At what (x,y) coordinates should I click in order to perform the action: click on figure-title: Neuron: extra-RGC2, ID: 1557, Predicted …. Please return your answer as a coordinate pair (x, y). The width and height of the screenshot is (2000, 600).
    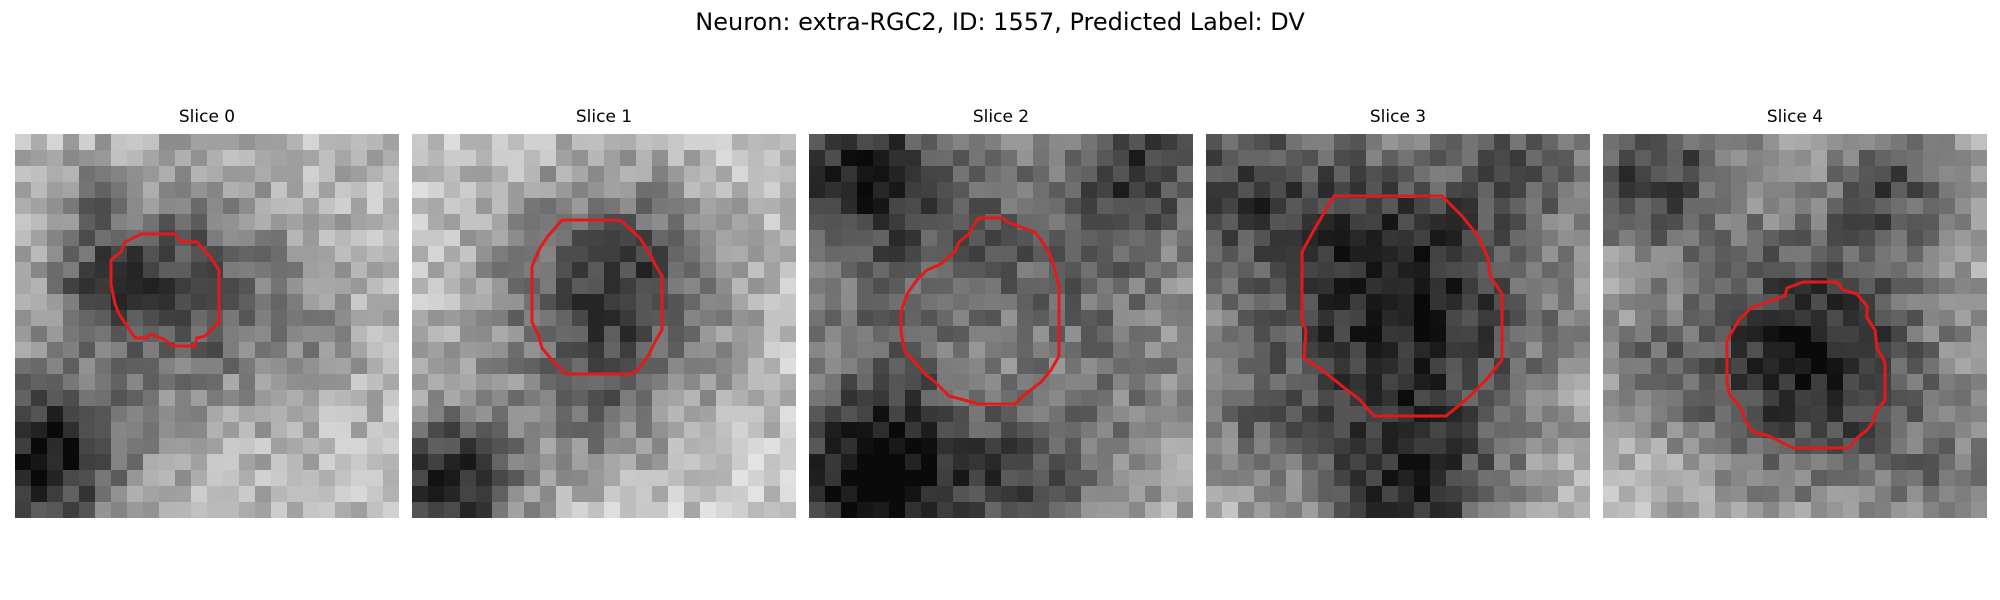
    Looking at the image, I should click on (1000, 22).